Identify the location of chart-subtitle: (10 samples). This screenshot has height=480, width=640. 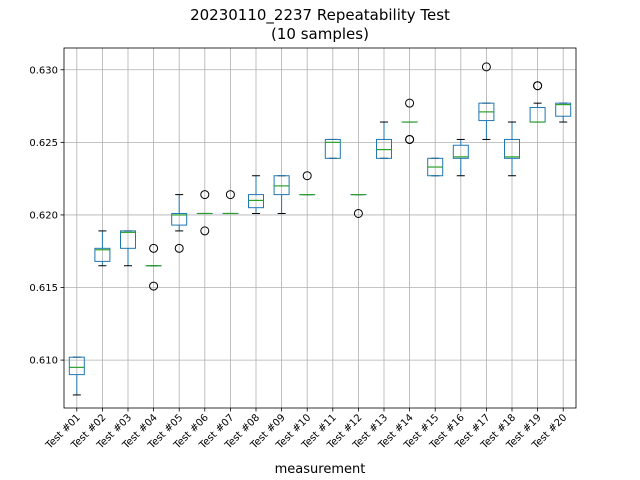
(320, 34).